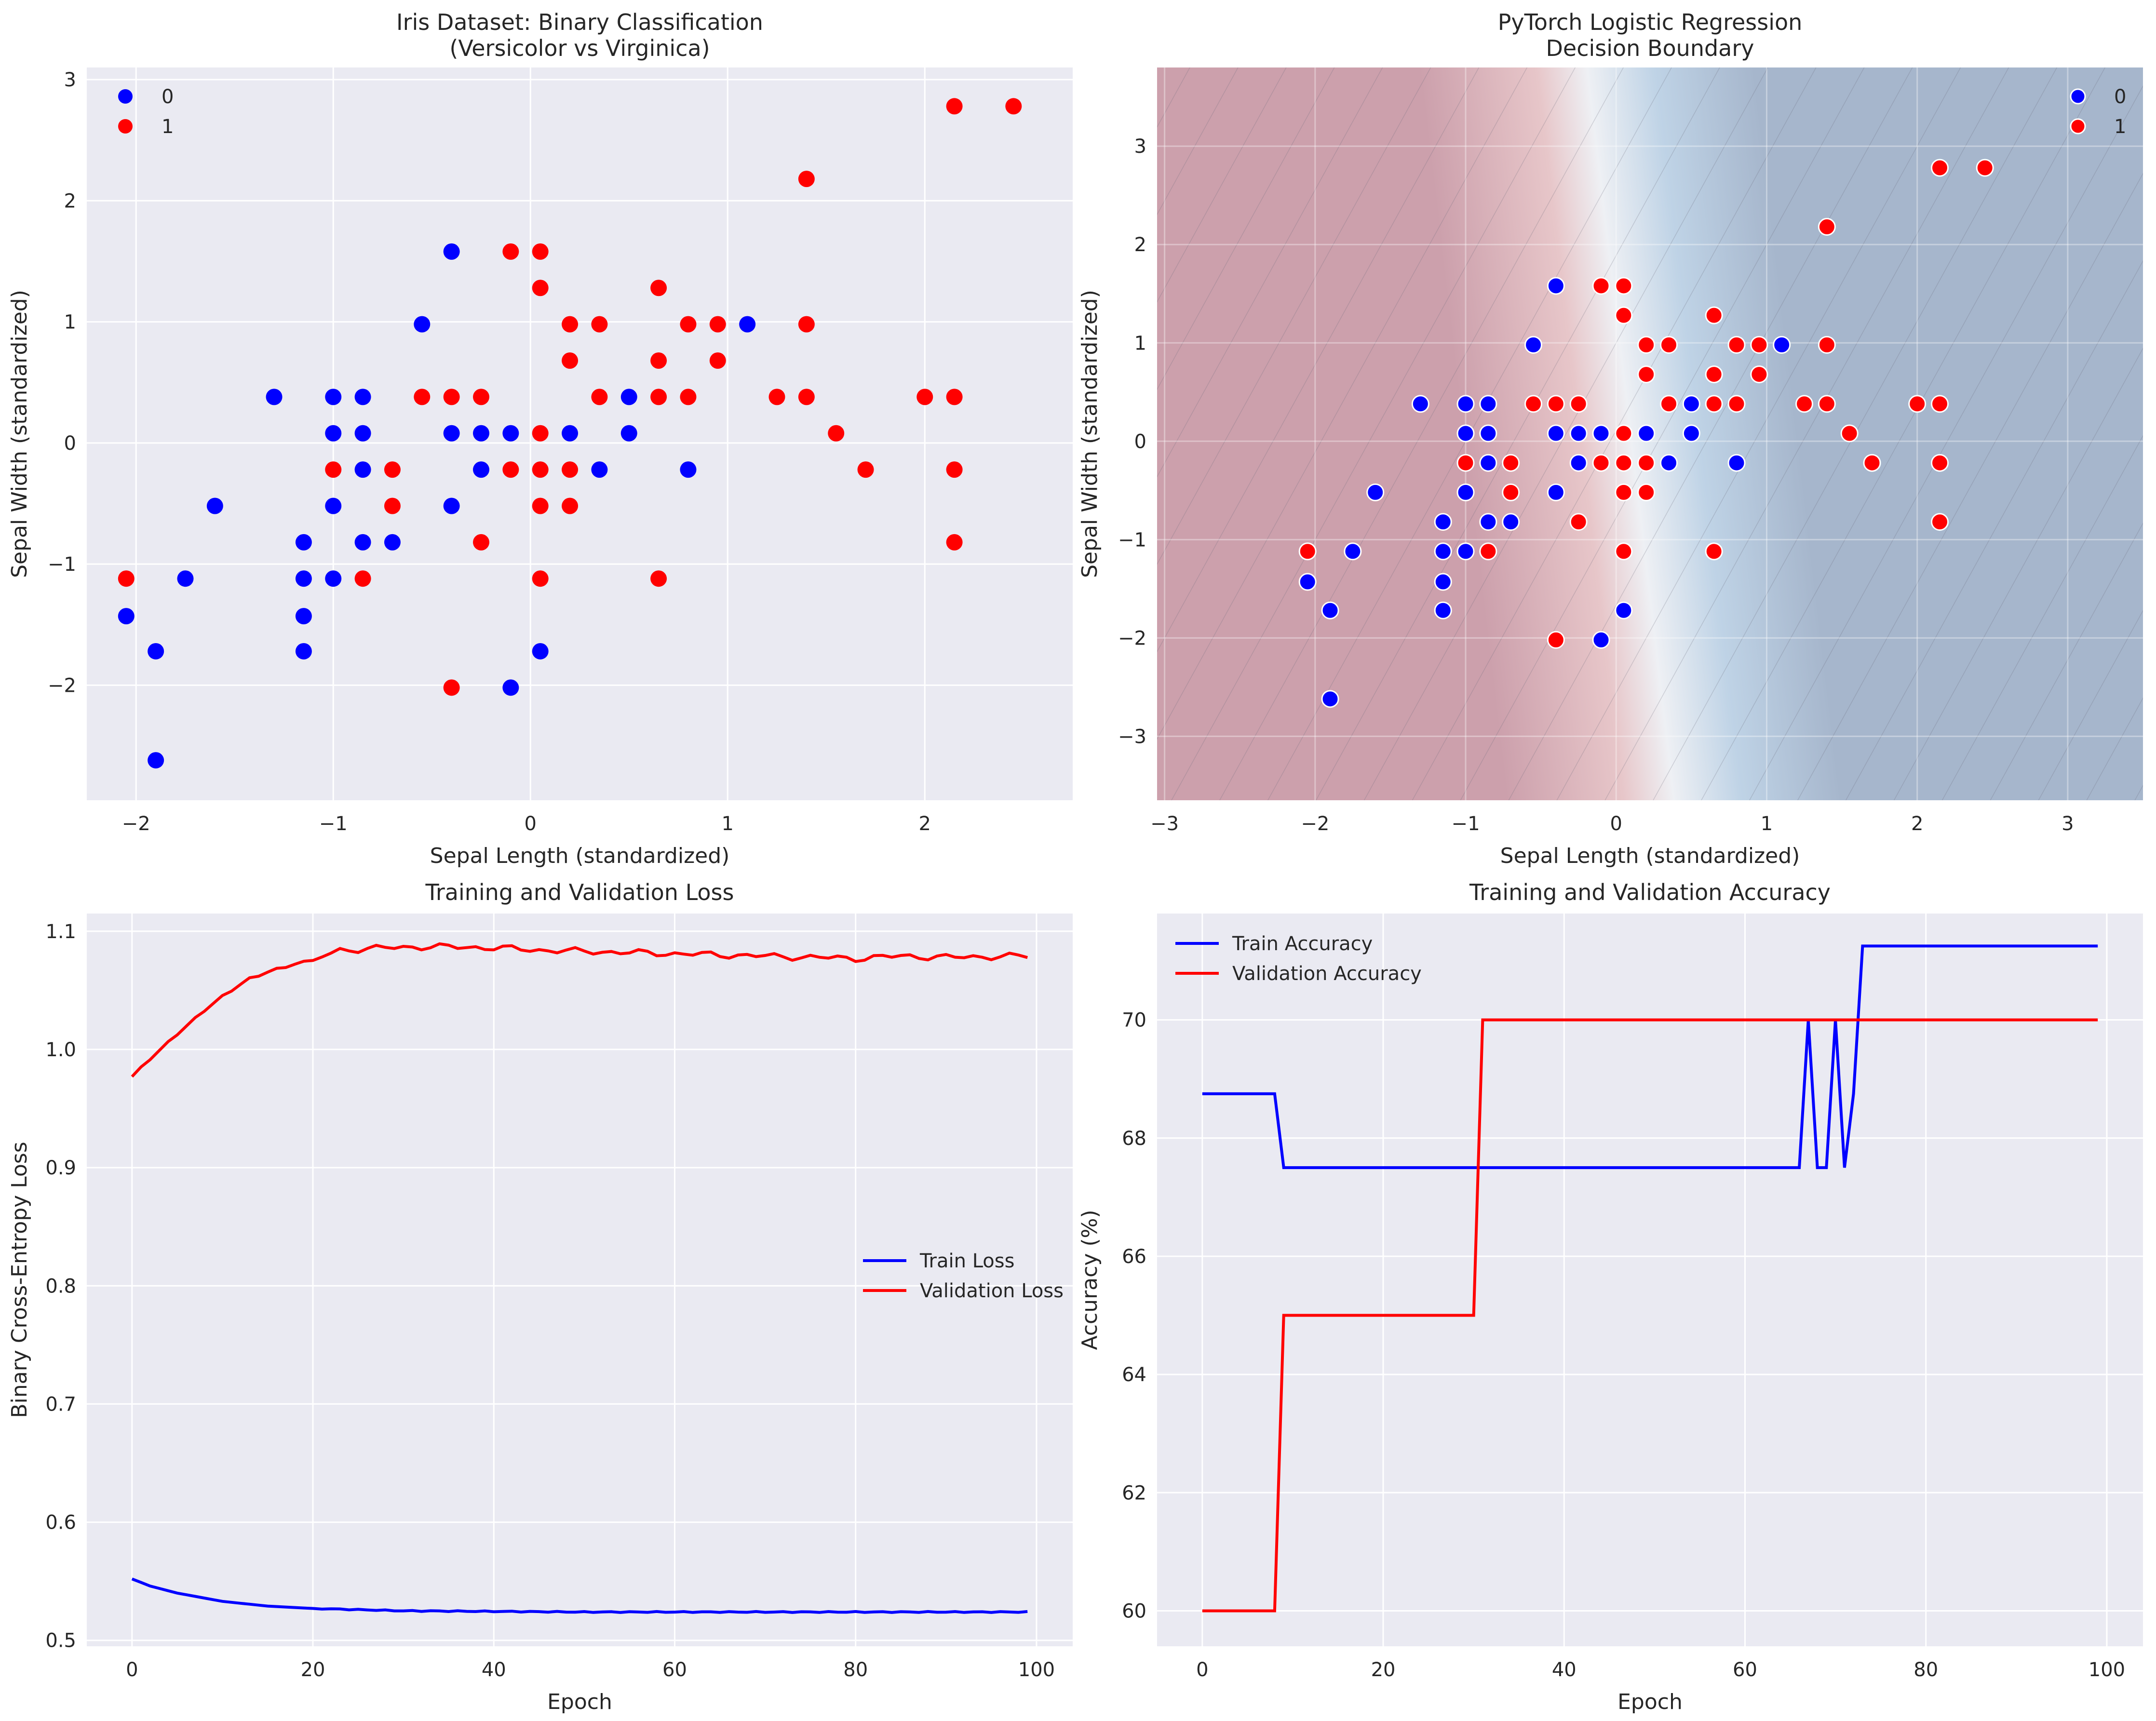 The image size is (2156, 1721). Describe the element at coordinates (1650, 892) in the screenshot. I see `title-line: Training and Validation Accuracy` at that location.